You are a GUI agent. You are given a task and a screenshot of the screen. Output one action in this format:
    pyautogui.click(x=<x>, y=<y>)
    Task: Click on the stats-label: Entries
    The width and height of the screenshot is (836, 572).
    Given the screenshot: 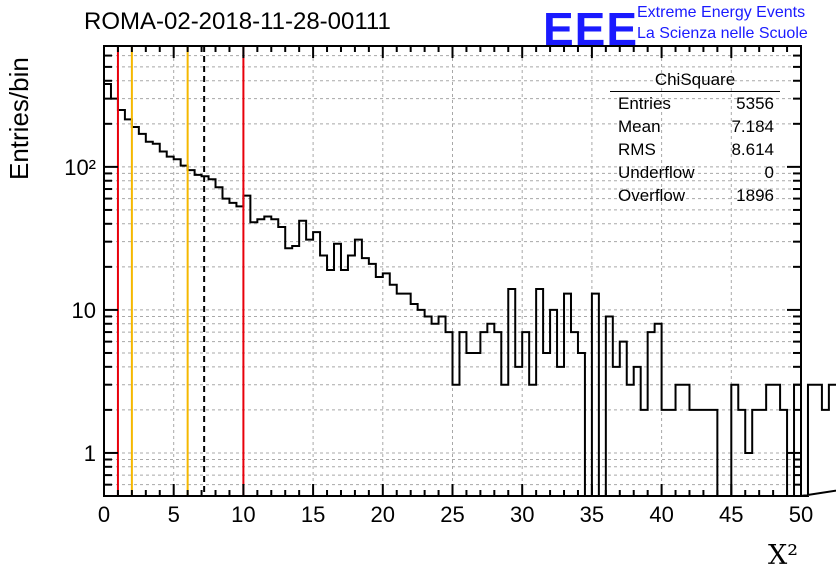 What is the action you would take?
    pyautogui.click(x=644, y=103)
    